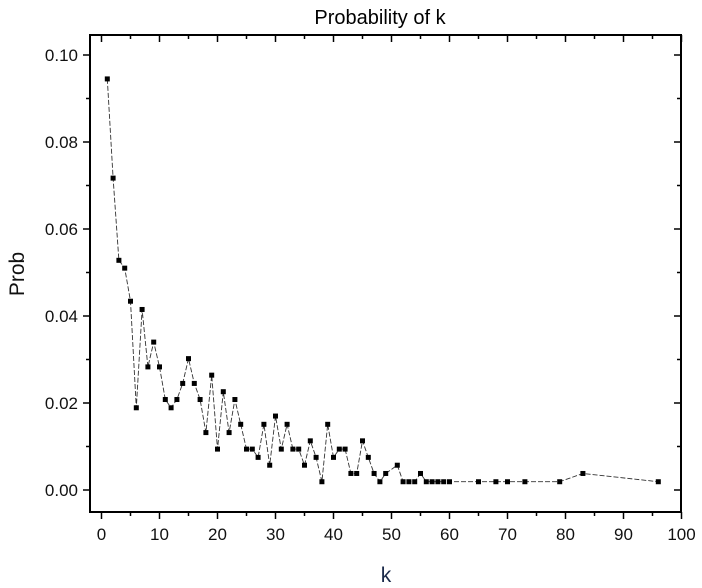 This screenshot has width=702, height=588. Describe the element at coordinates (681, 534) in the screenshot. I see `x-tick-label: 100` at that location.